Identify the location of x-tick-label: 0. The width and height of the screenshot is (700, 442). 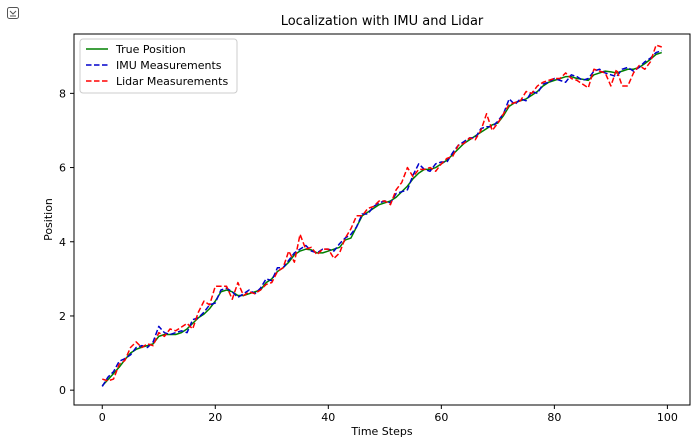
(102, 417).